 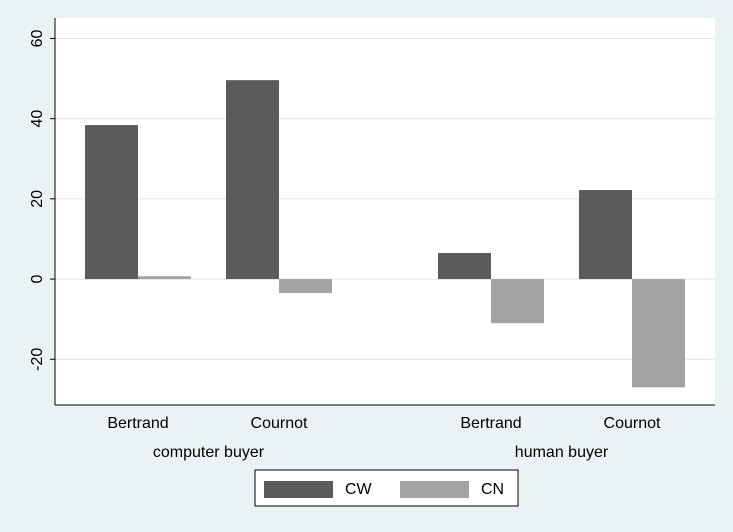 I want to click on y-tick-label: -20, so click(x=37, y=359).